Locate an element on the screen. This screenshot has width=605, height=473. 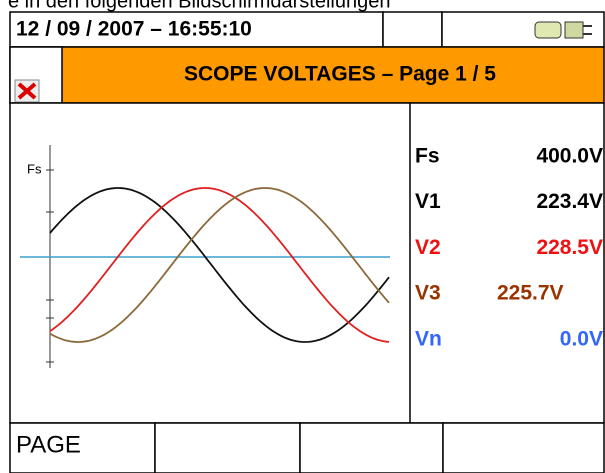
reading-value: 228.5V is located at coordinates (569, 247).